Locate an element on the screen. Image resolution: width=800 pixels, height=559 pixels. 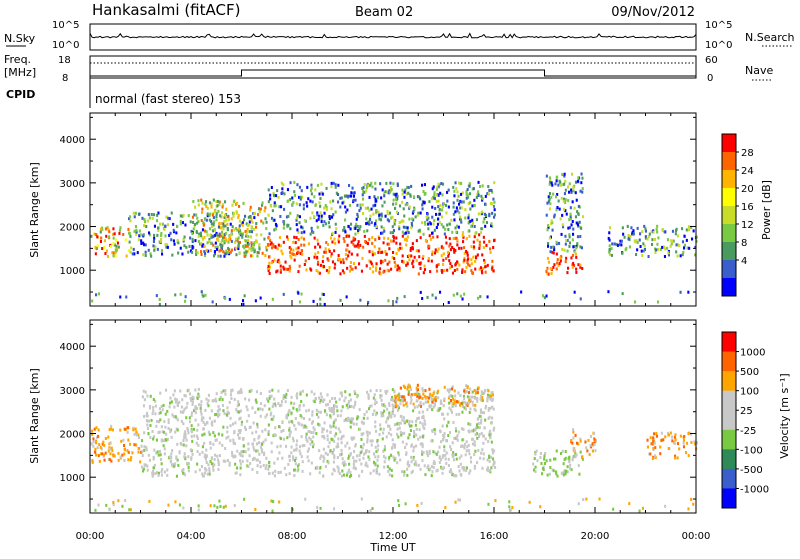
velocity-ylabel: Slant Range [km] is located at coordinates (34, 416).